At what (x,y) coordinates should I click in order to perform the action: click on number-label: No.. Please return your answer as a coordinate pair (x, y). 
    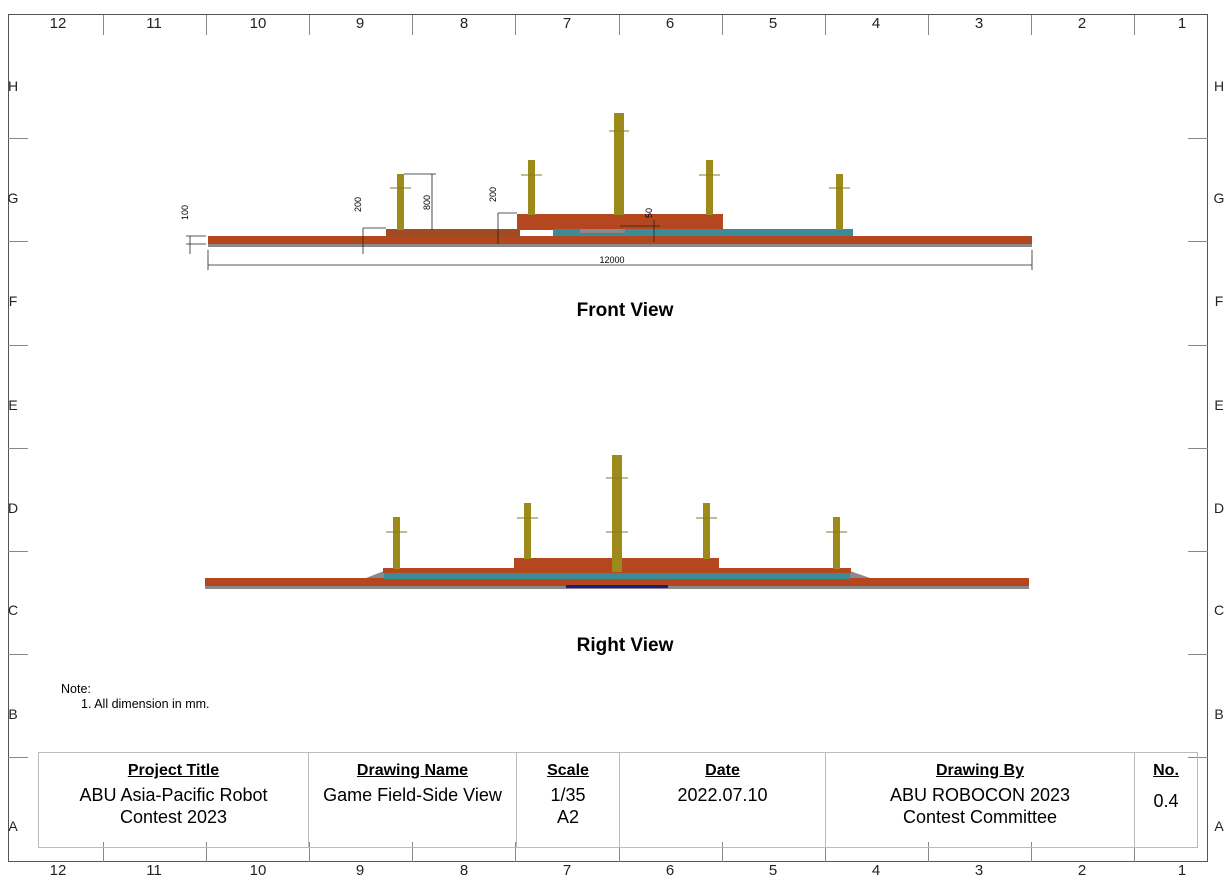
    Looking at the image, I should click on (1166, 770).